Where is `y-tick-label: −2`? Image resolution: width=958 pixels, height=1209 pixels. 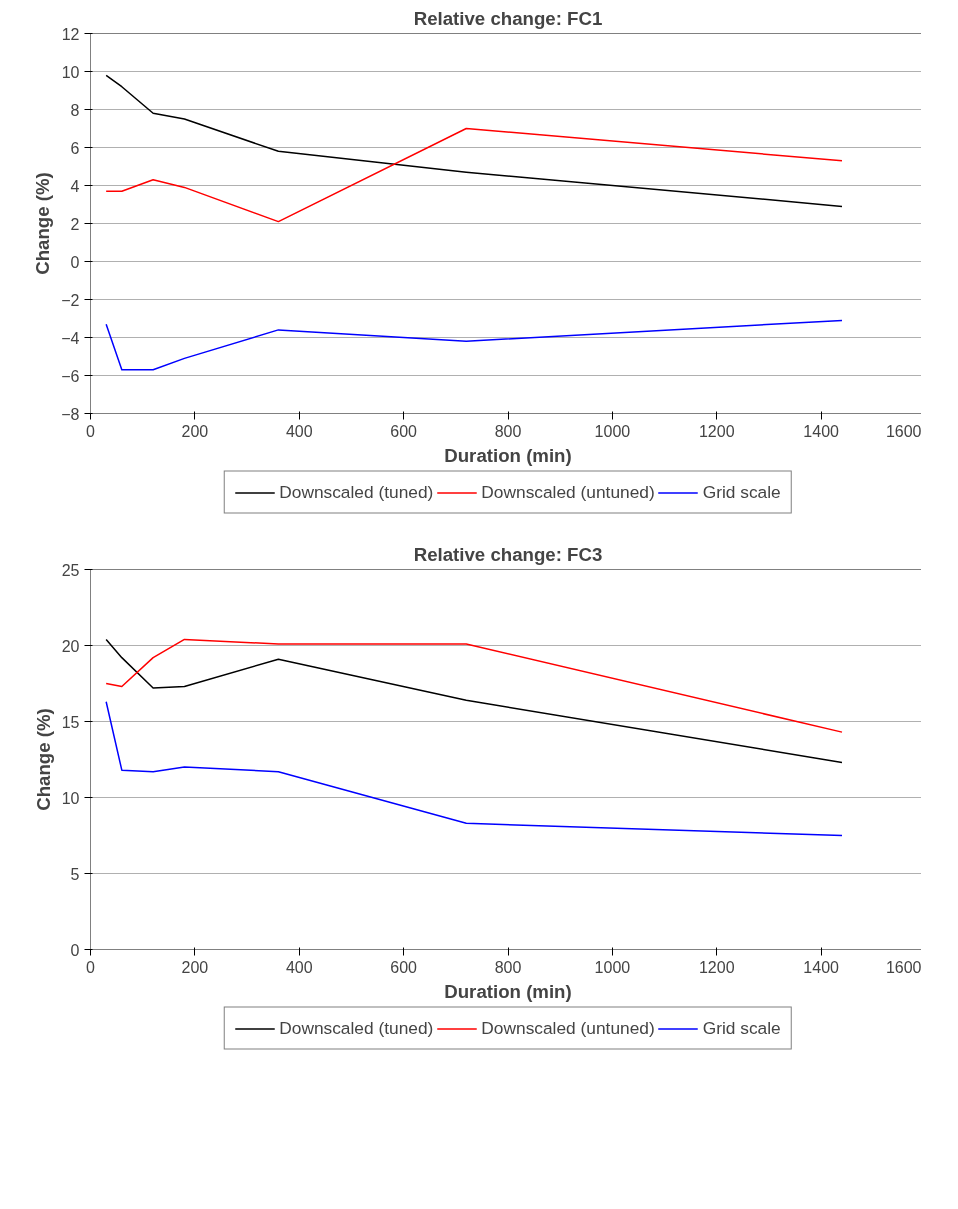 y-tick-label: −2 is located at coordinates (70, 300).